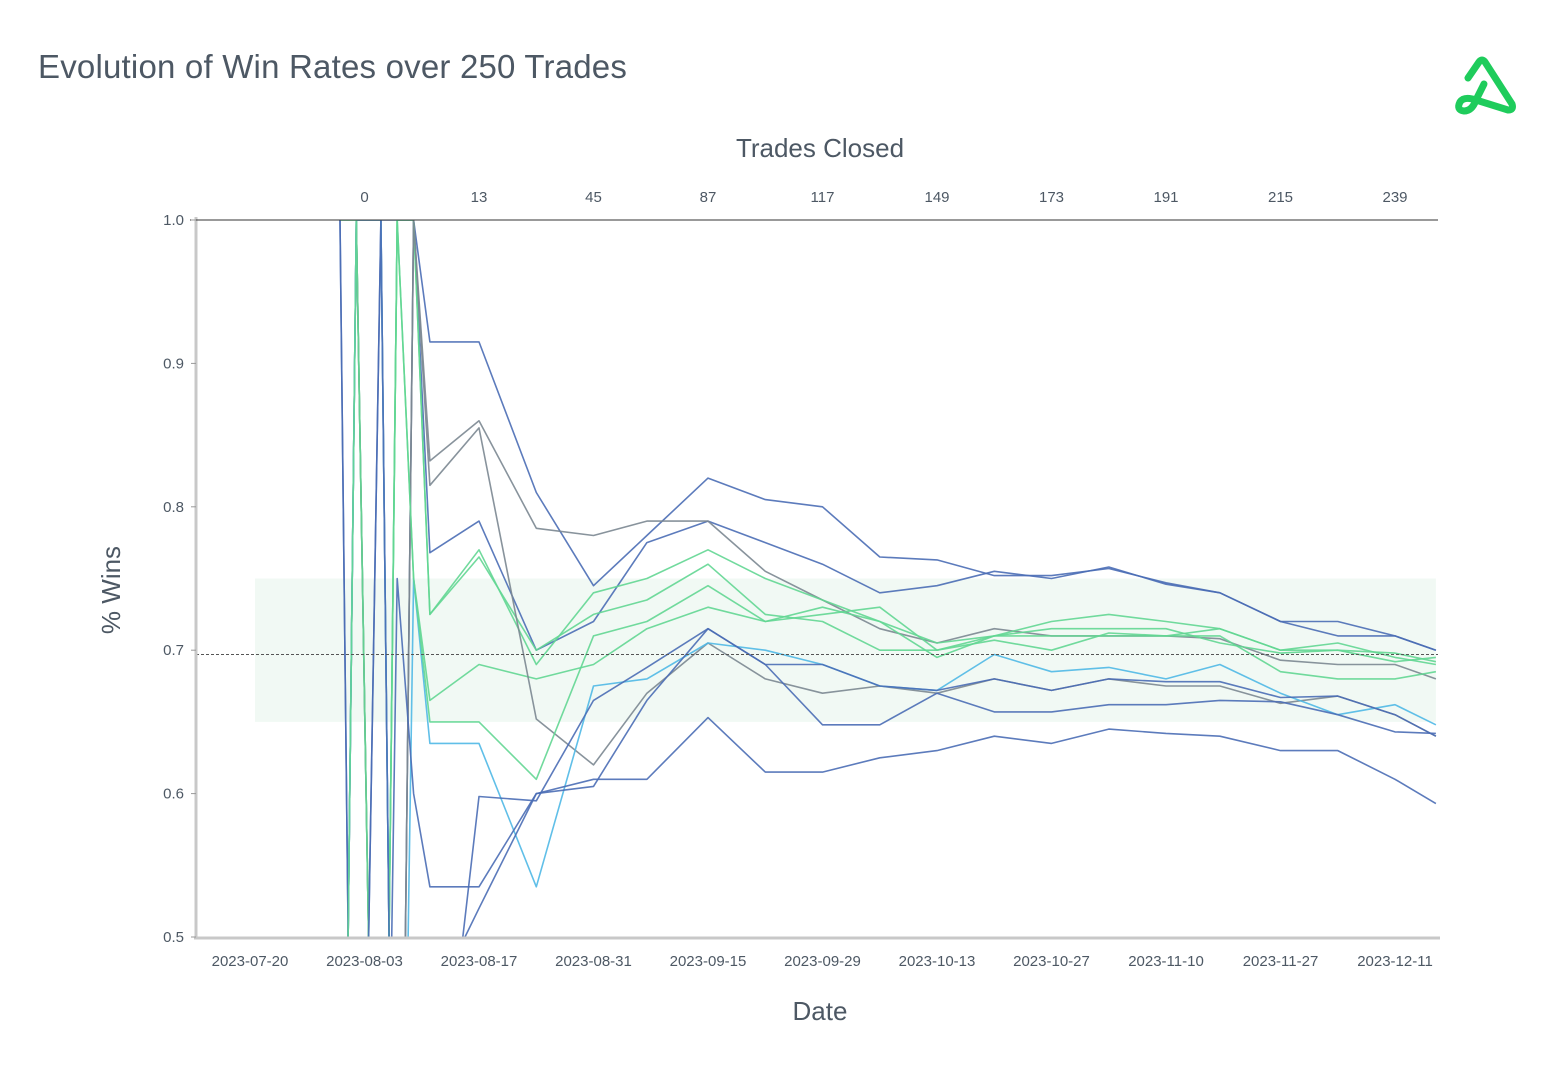 This screenshot has height=1070, width=1560. What do you see at coordinates (173, 937) in the screenshot?
I see `y-tick-label: 0.5` at bounding box center [173, 937].